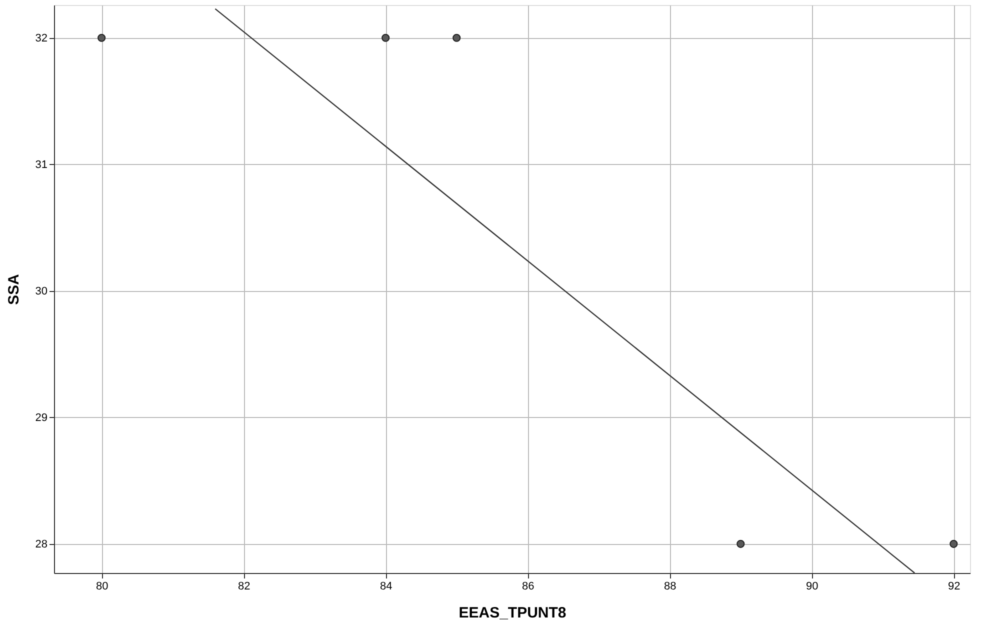  What do you see at coordinates (386, 586) in the screenshot?
I see `x-tick-label: 84` at bounding box center [386, 586].